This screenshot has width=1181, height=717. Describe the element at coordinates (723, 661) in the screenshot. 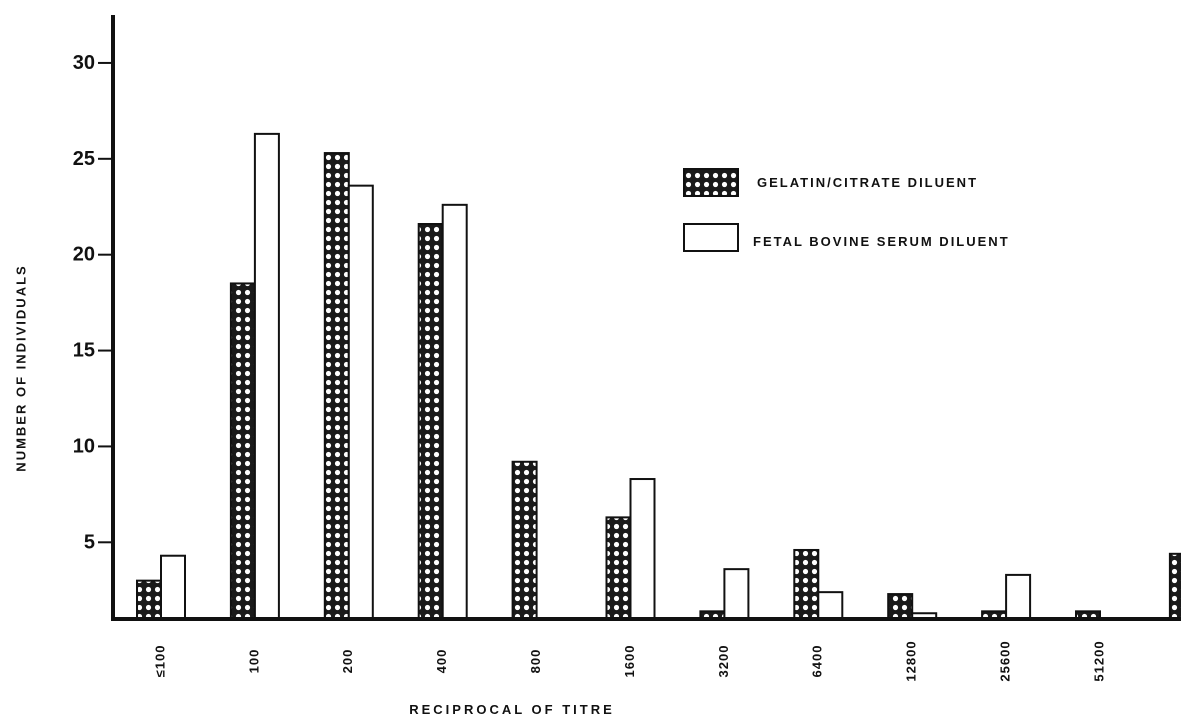

I see `x-tick-label: 3200` at that location.